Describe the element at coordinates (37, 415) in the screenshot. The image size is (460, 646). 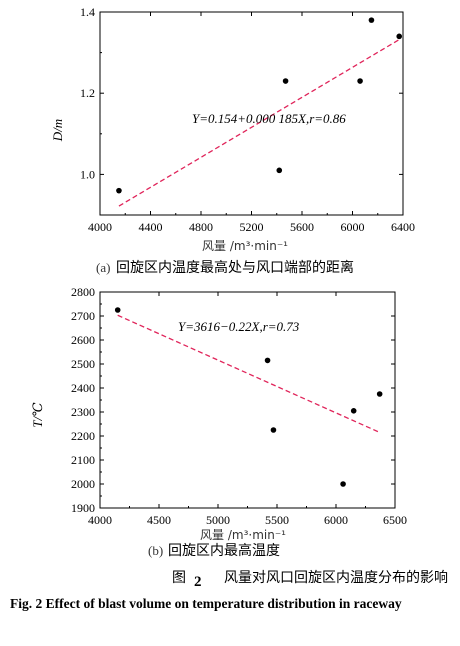
I see `chart-b-y-axis-label: T/℃` at that location.